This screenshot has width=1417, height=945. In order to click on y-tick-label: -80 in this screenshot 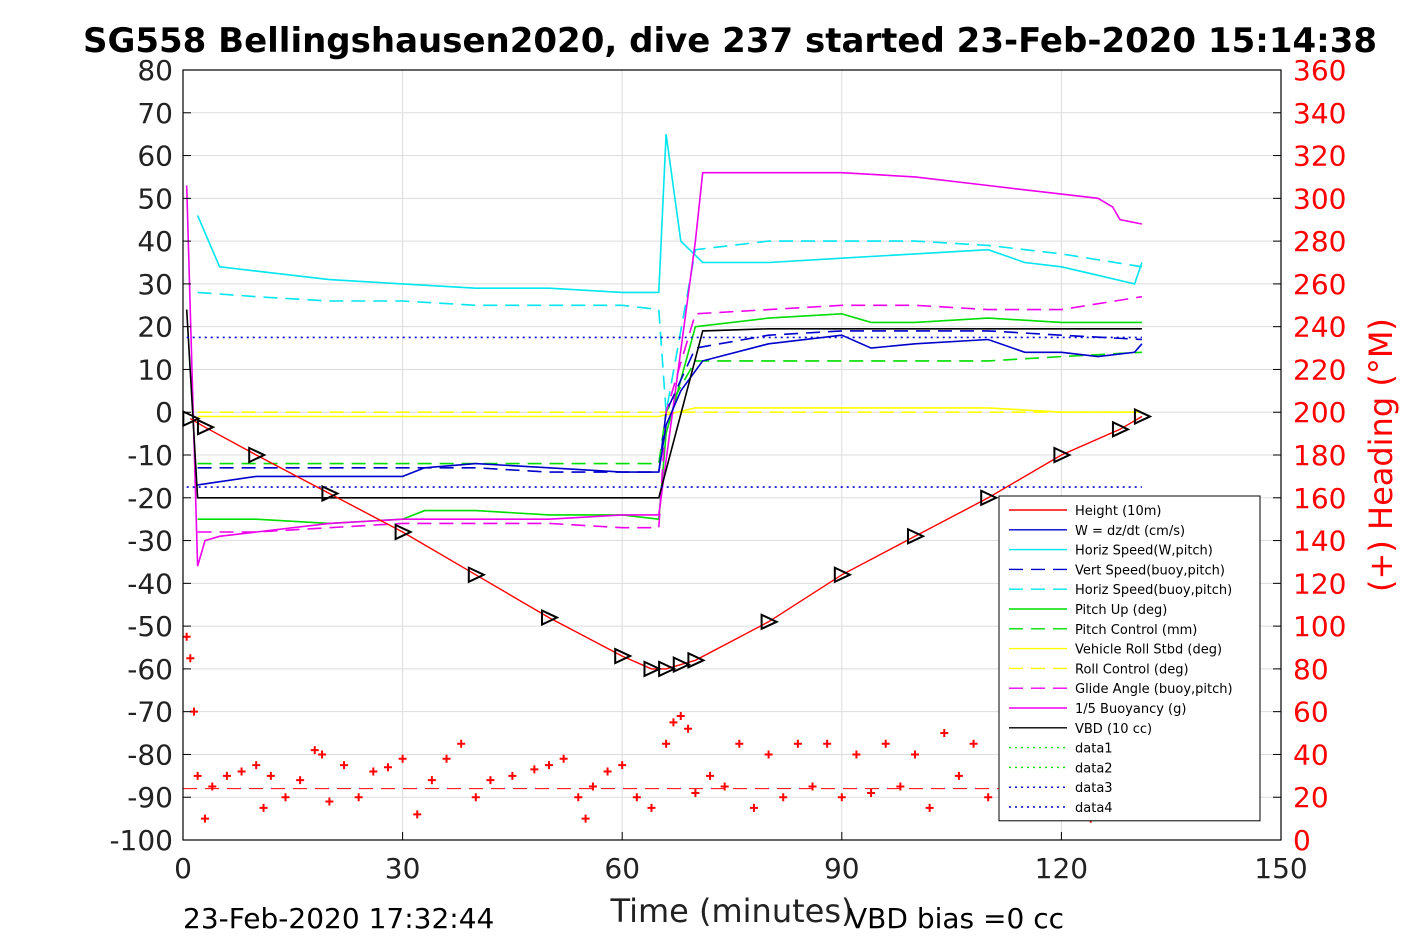, I will do `click(150, 754)`.